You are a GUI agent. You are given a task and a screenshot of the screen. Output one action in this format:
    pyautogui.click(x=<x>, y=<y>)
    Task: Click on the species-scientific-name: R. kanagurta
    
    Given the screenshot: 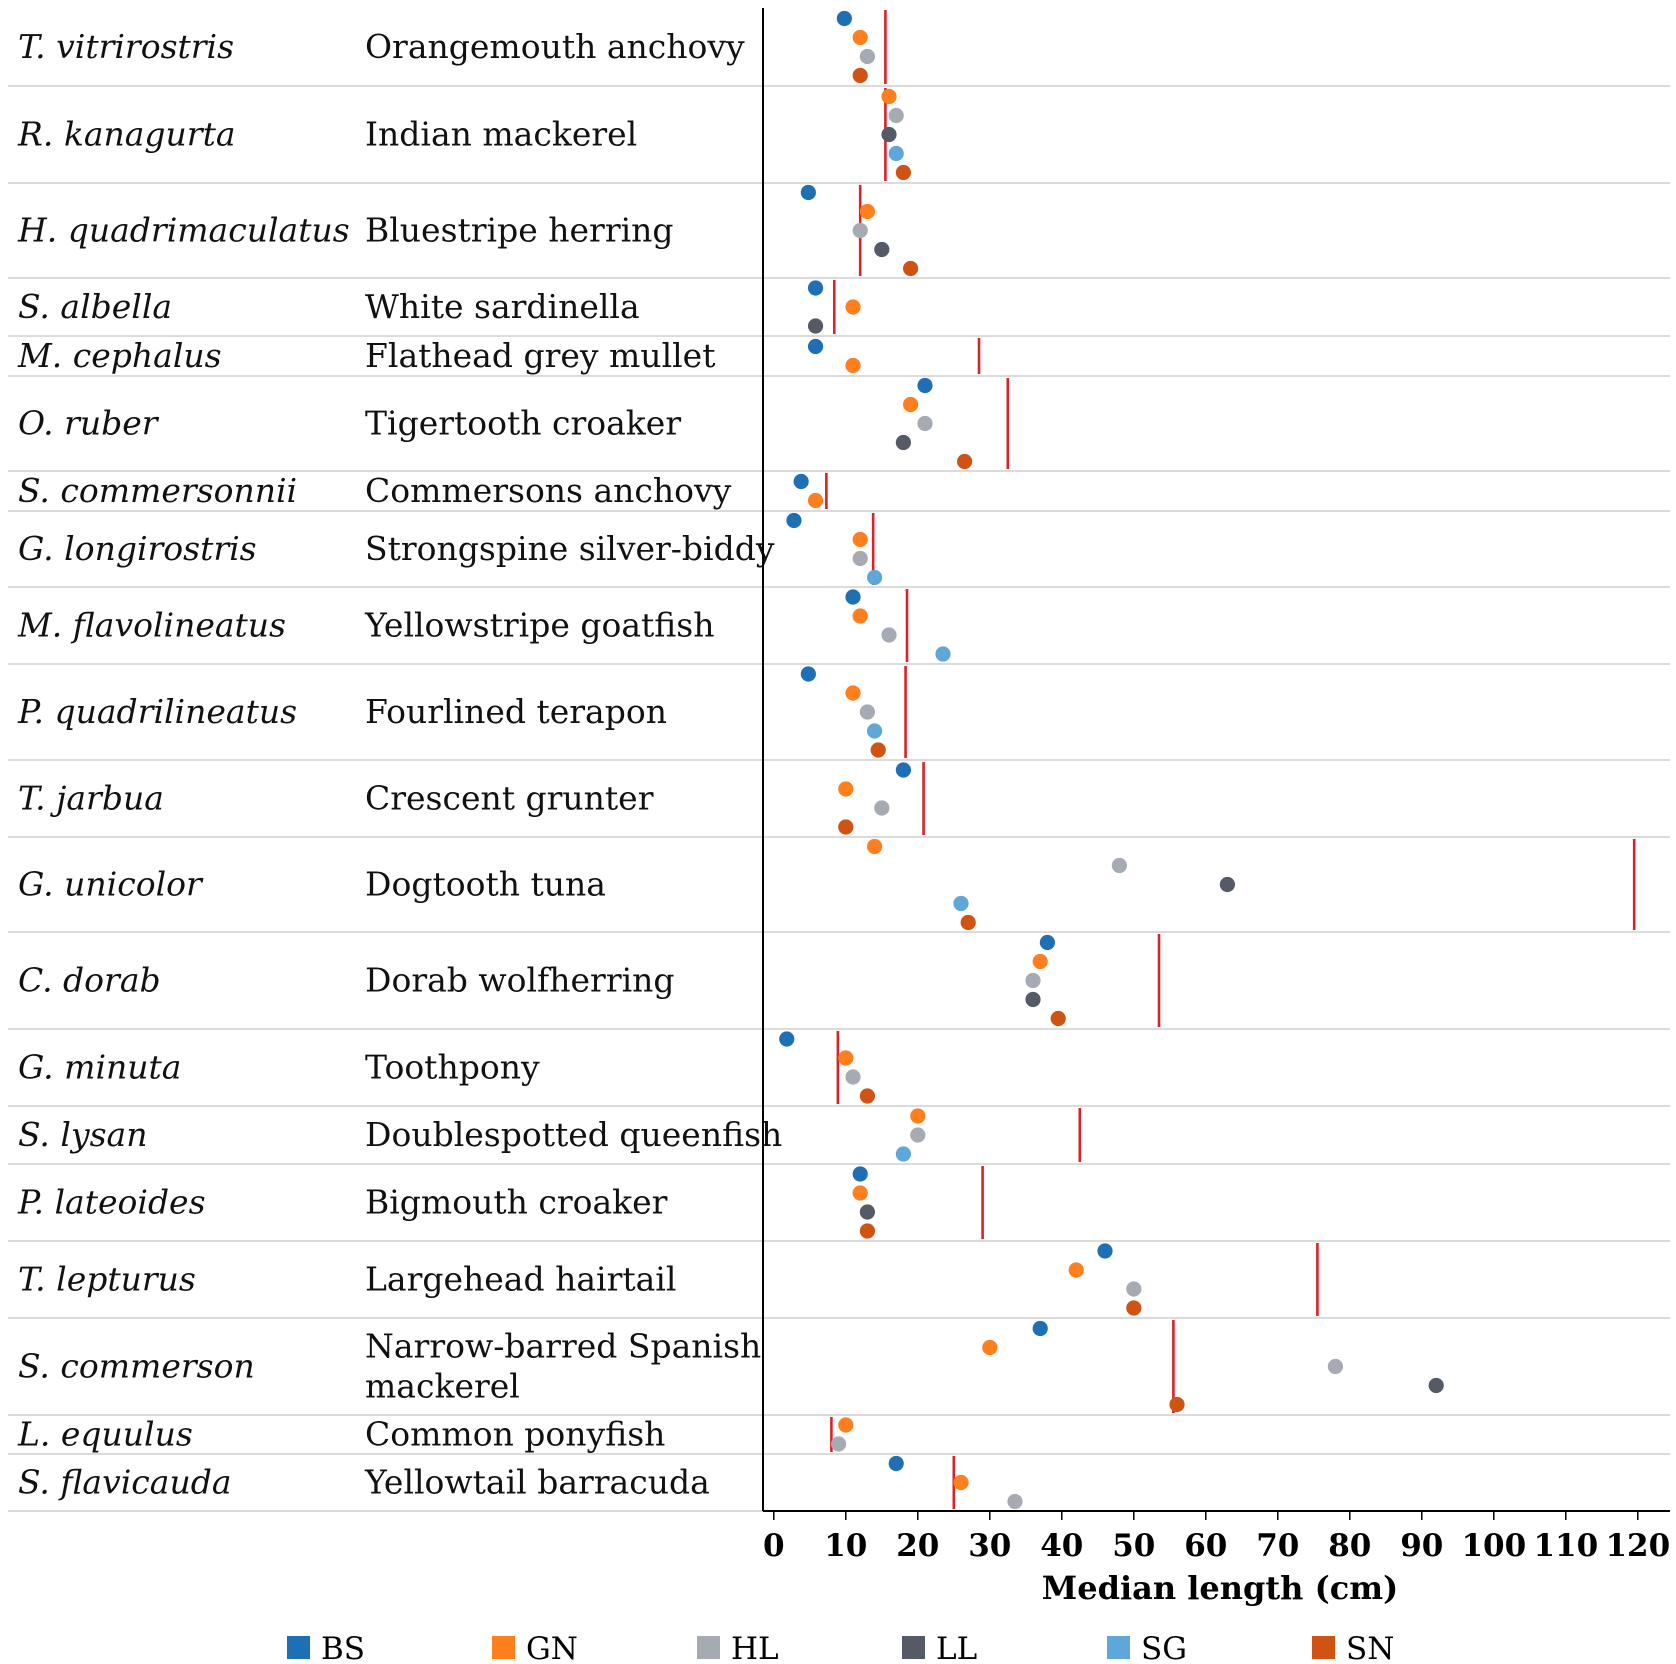 What is the action you would take?
    pyautogui.click(x=126, y=134)
    